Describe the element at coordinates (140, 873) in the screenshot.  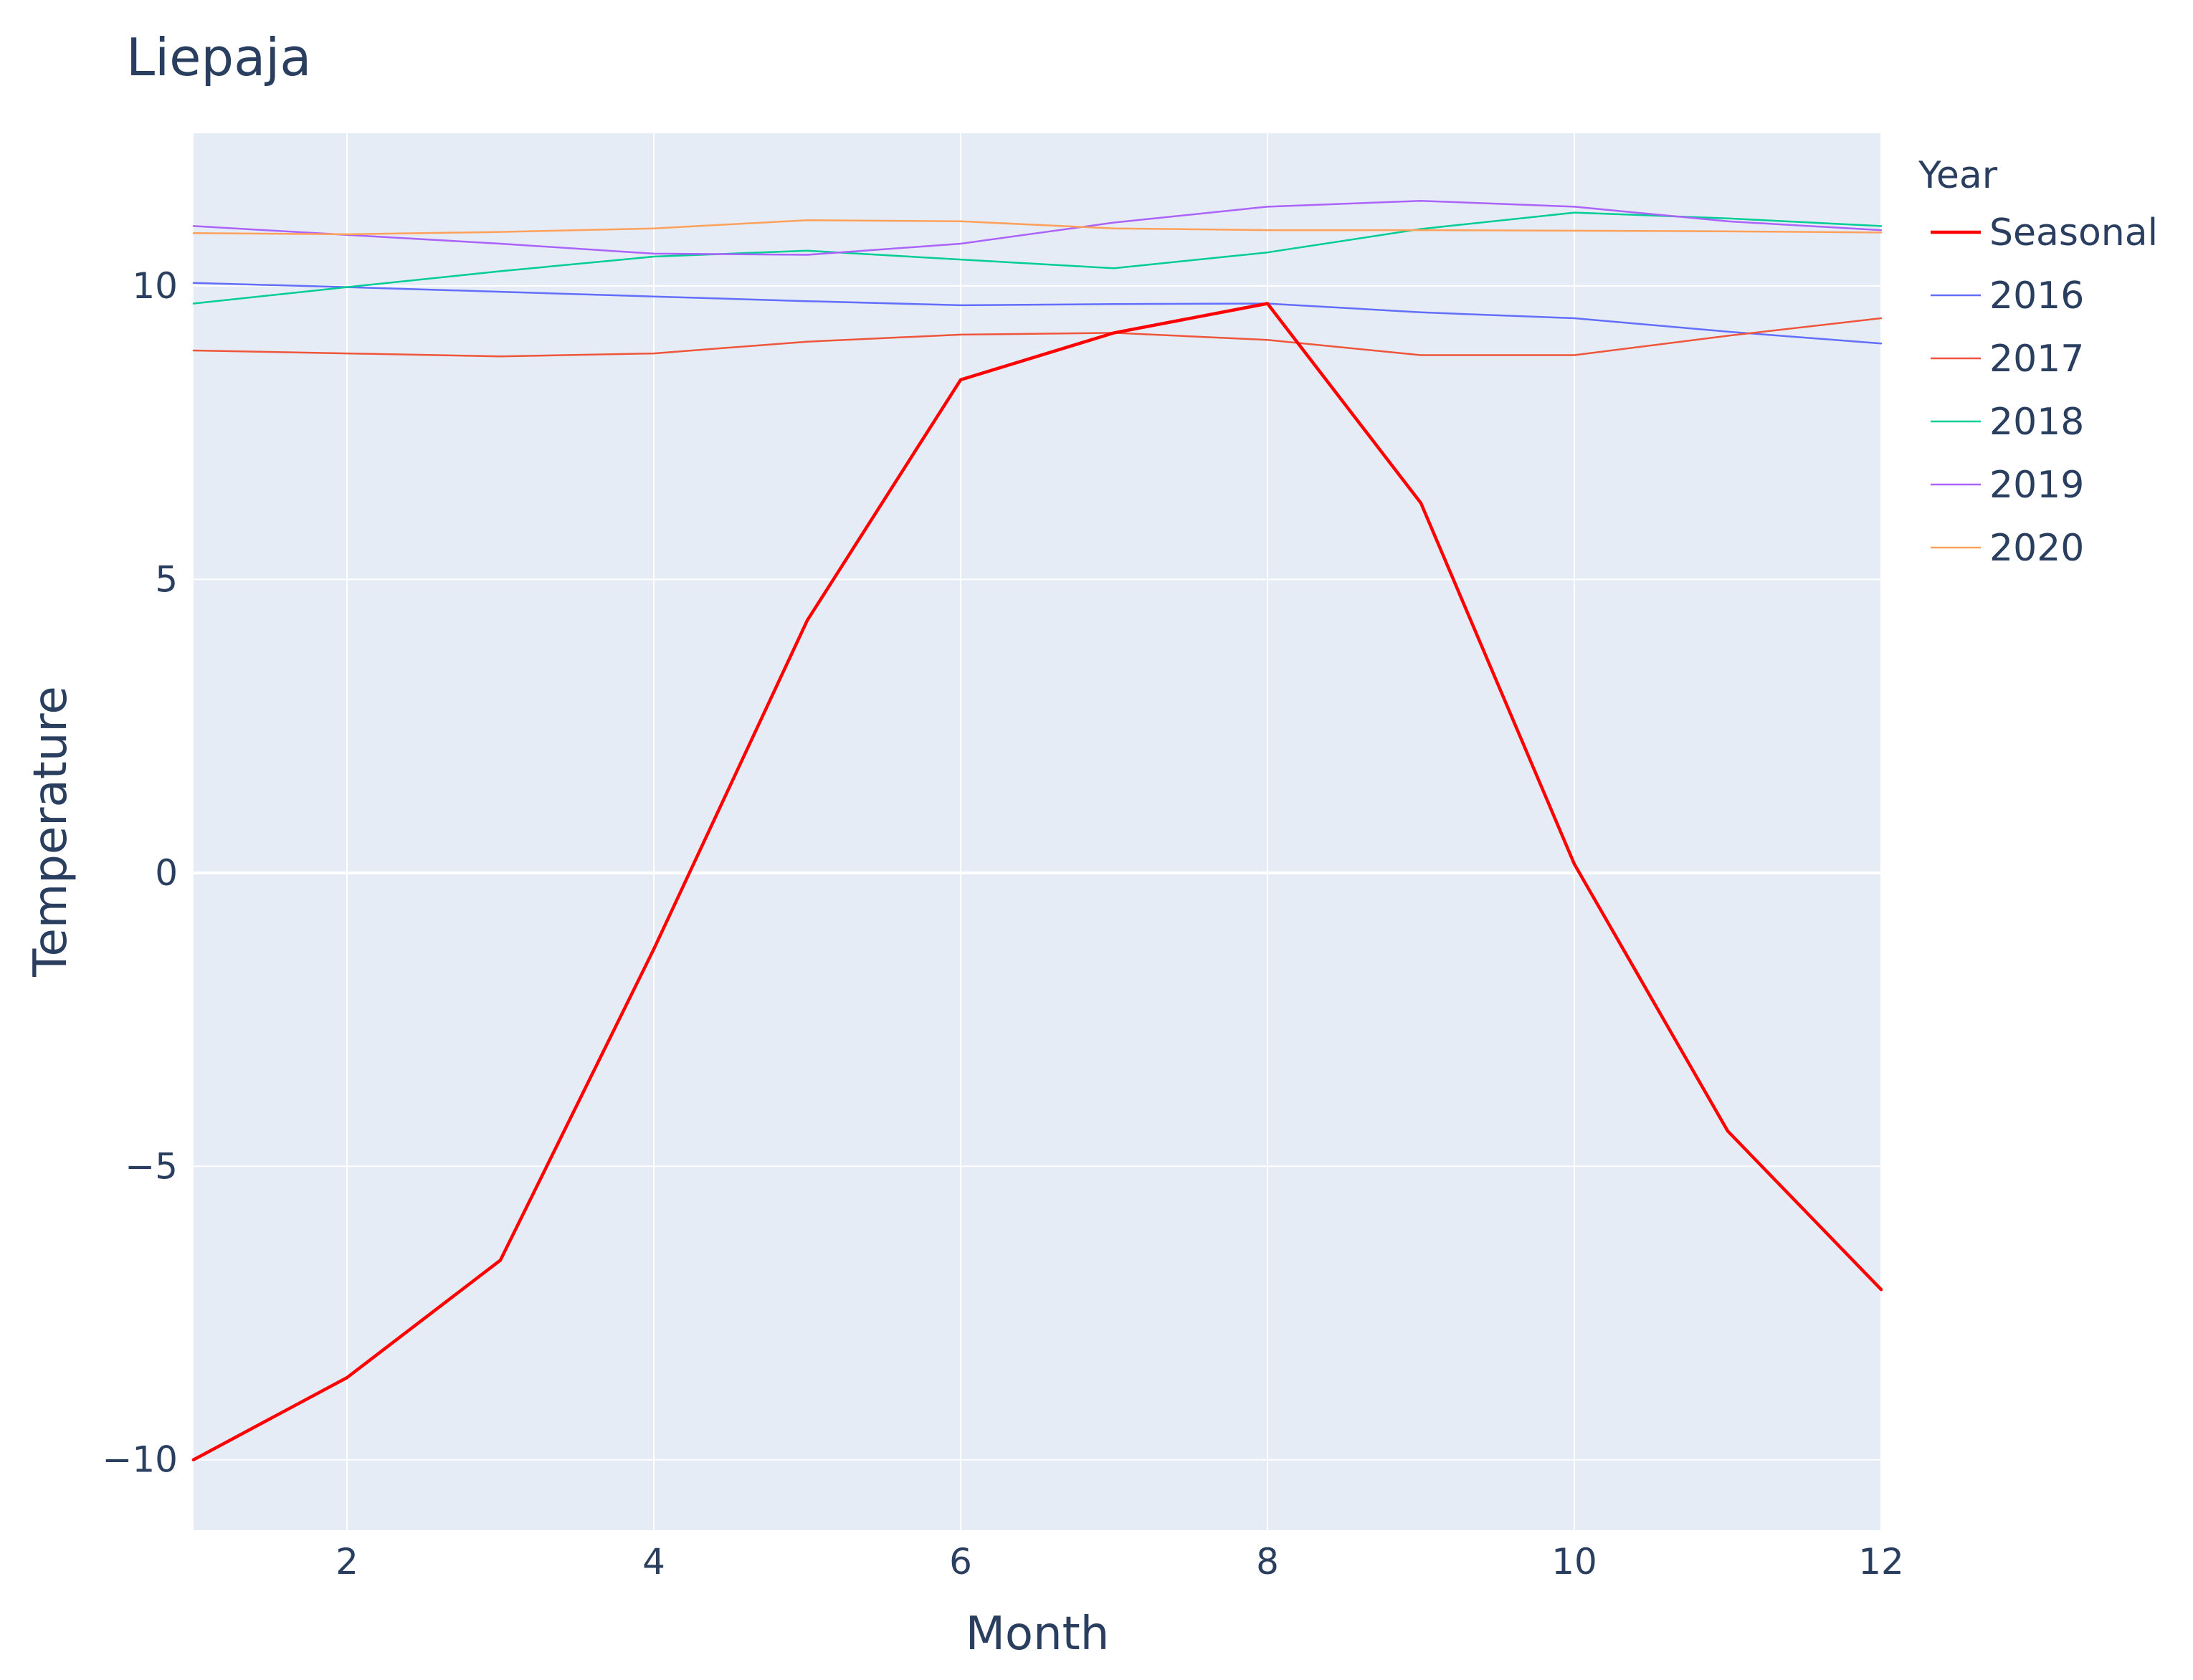
I see `y-axis-ticks: −10 −5 0 5 10` at that location.